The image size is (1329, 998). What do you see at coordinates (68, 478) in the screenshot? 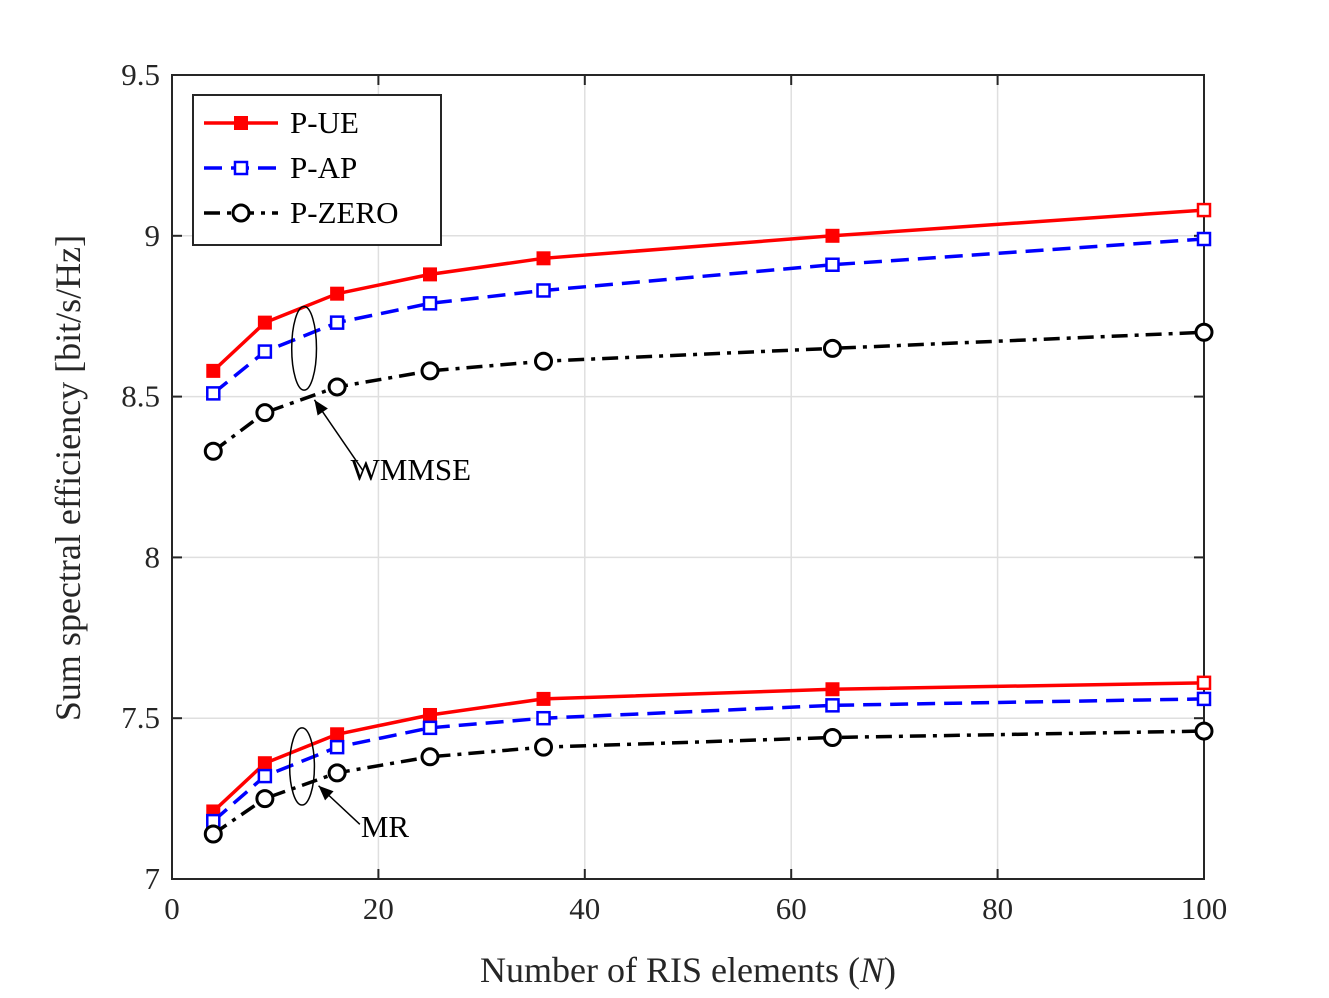
I see `y-axis-label: Sum spectral efficiency [bit/s/Hz]` at bounding box center [68, 478].